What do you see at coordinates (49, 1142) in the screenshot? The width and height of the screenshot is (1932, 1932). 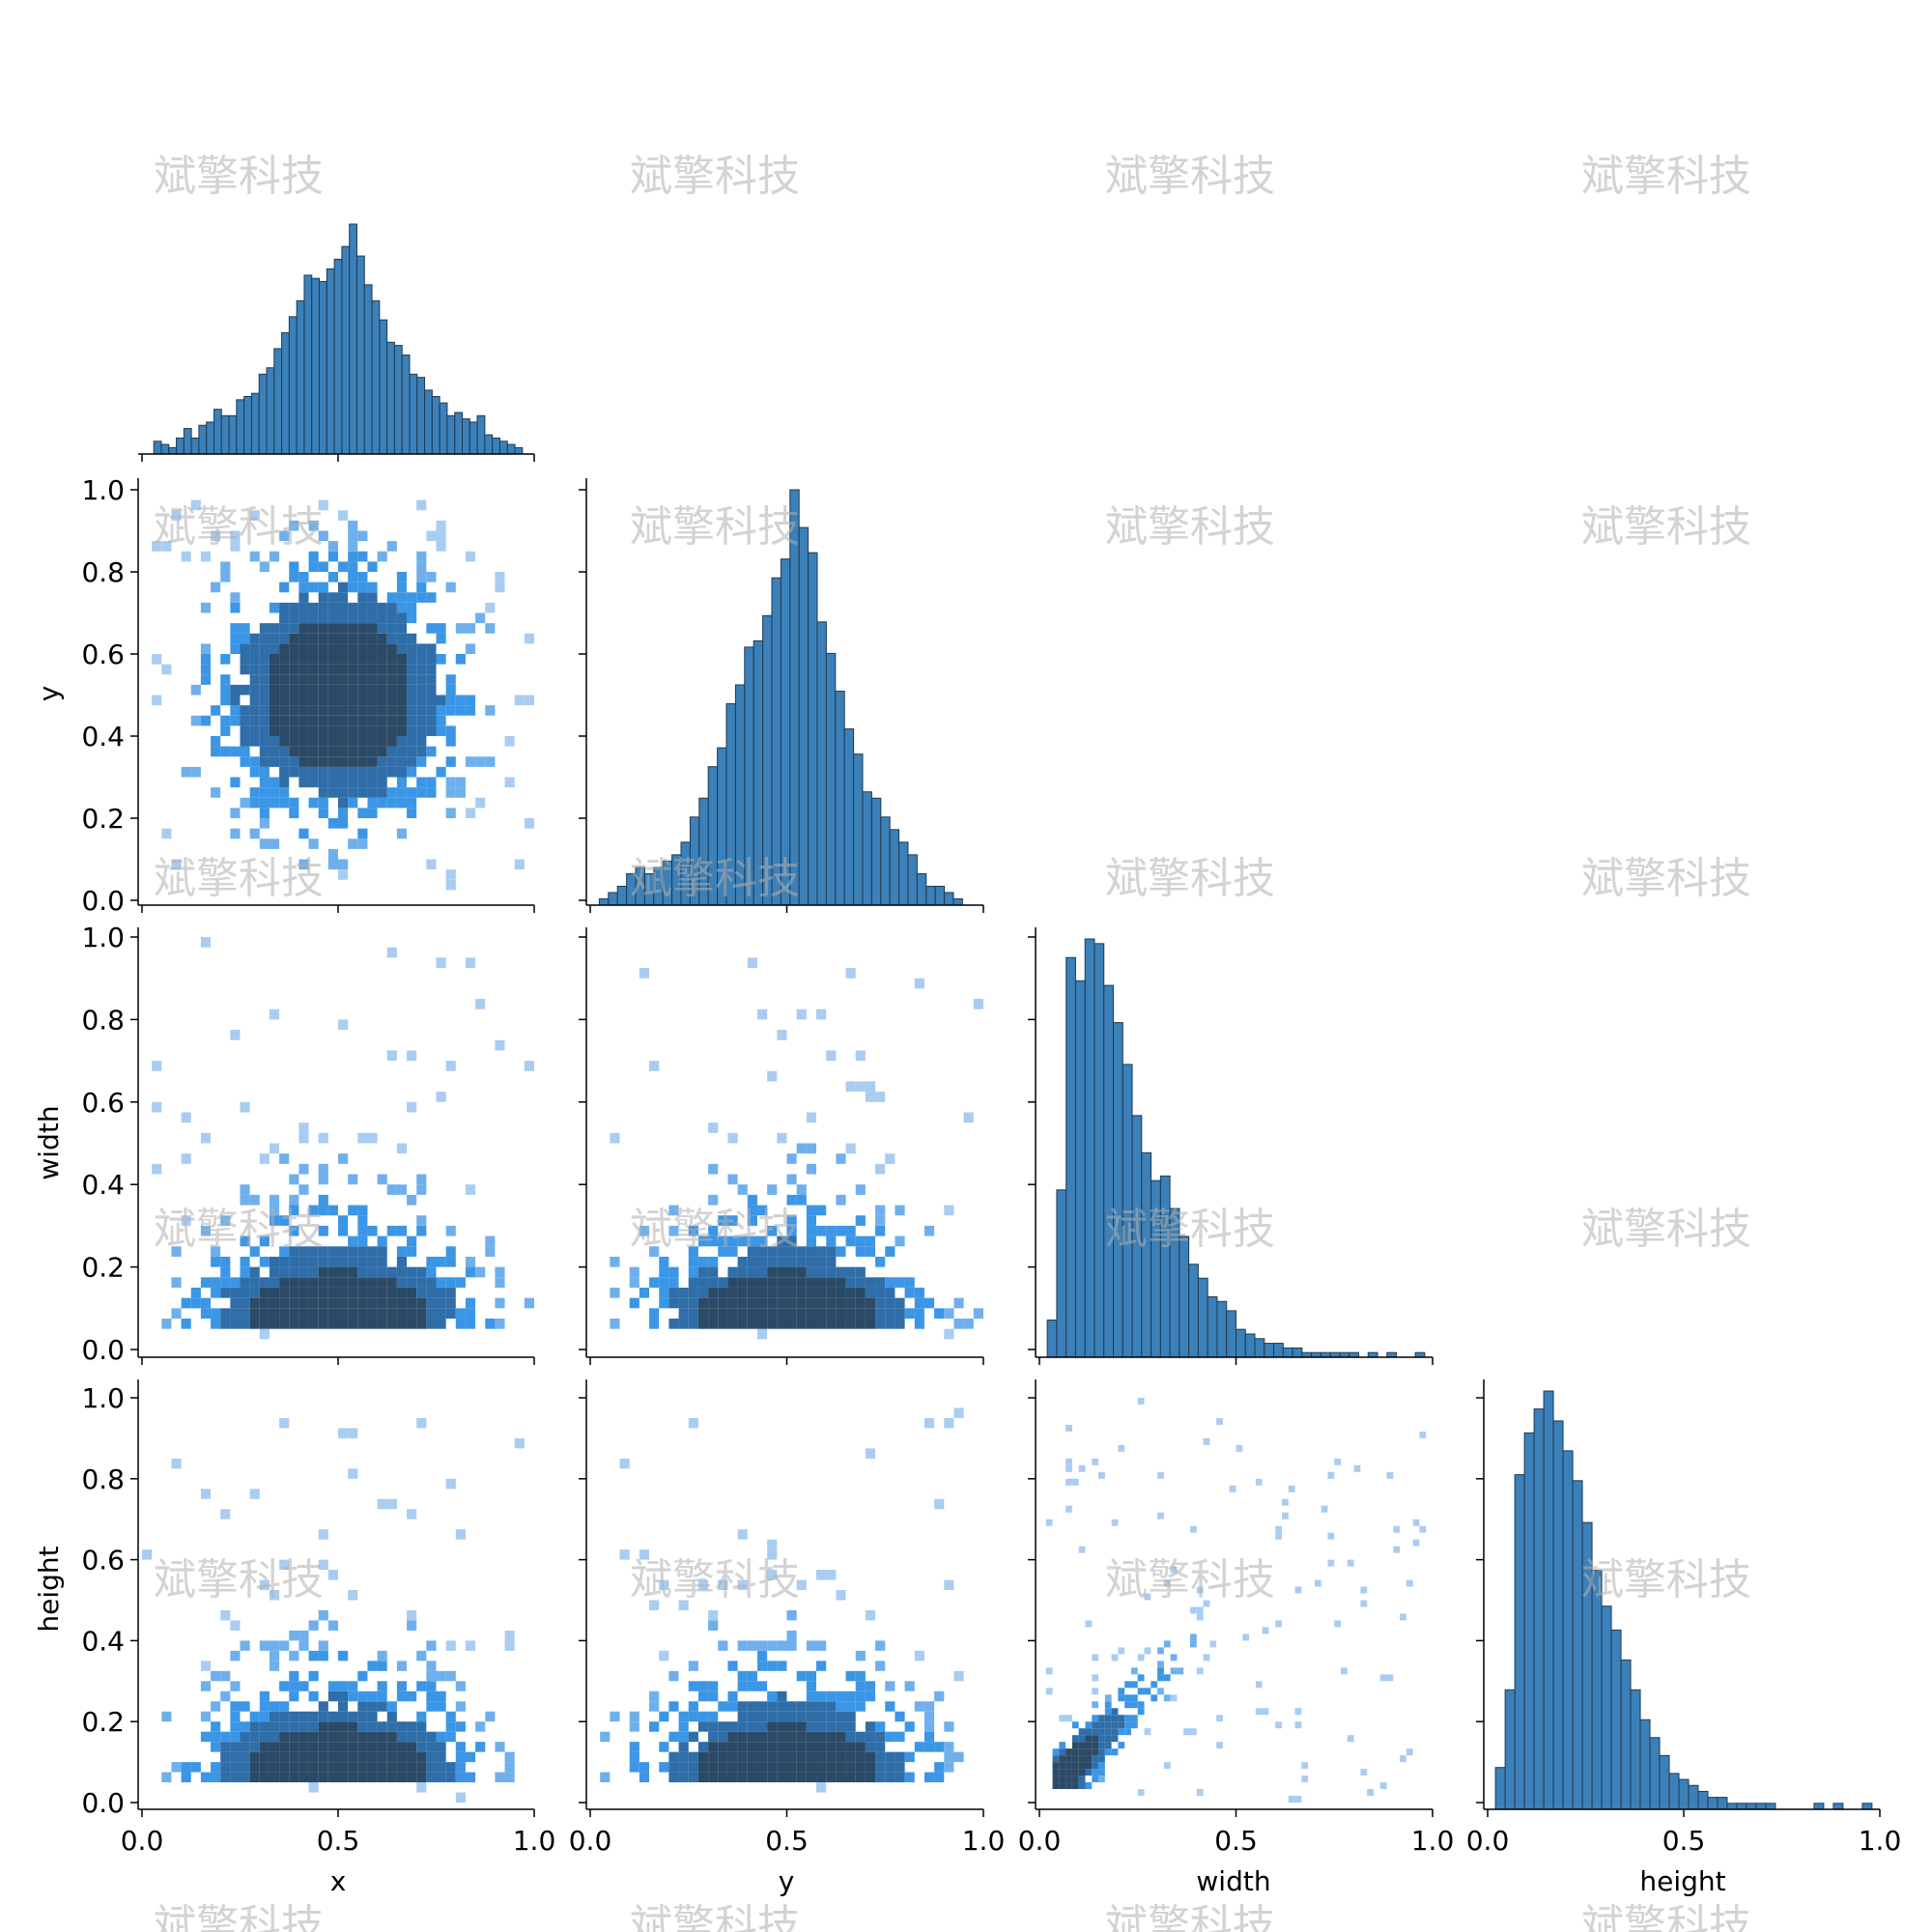 I see `y-axis-label-width: width` at bounding box center [49, 1142].